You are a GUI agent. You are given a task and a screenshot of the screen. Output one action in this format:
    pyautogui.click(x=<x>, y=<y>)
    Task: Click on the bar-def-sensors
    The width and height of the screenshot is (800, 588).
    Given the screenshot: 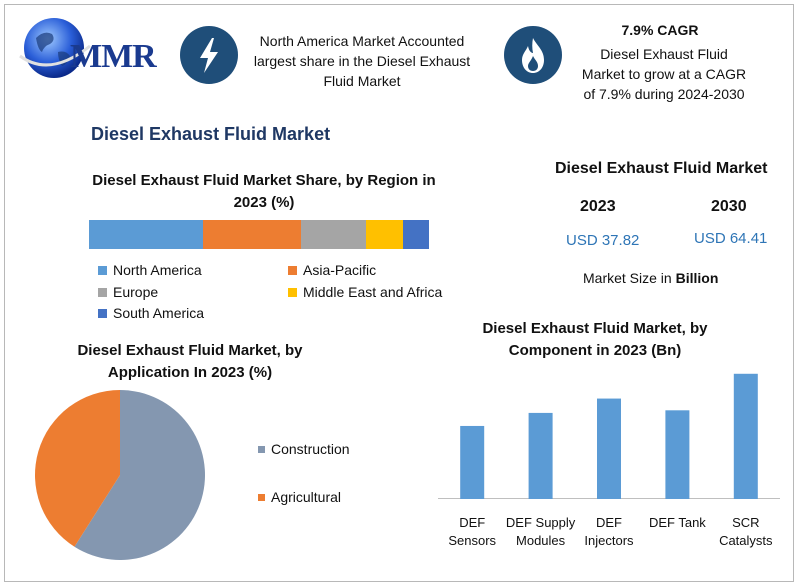 What is the action you would take?
    pyautogui.click(x=472, y=462)
    